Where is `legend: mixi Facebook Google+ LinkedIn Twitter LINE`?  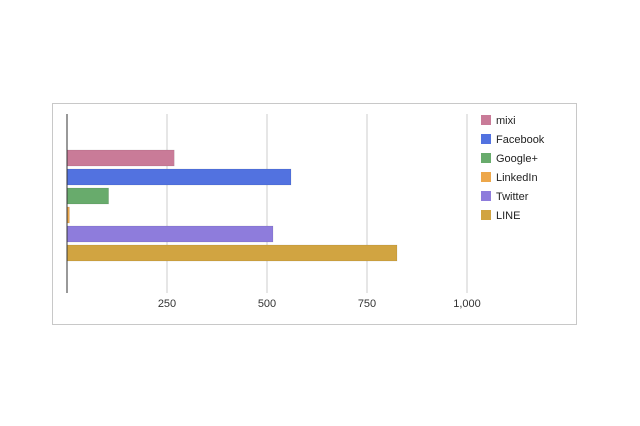 legend: mixi Facebook Google+ LinkedIn Twitter LINE is located at coordinates (513, 168).